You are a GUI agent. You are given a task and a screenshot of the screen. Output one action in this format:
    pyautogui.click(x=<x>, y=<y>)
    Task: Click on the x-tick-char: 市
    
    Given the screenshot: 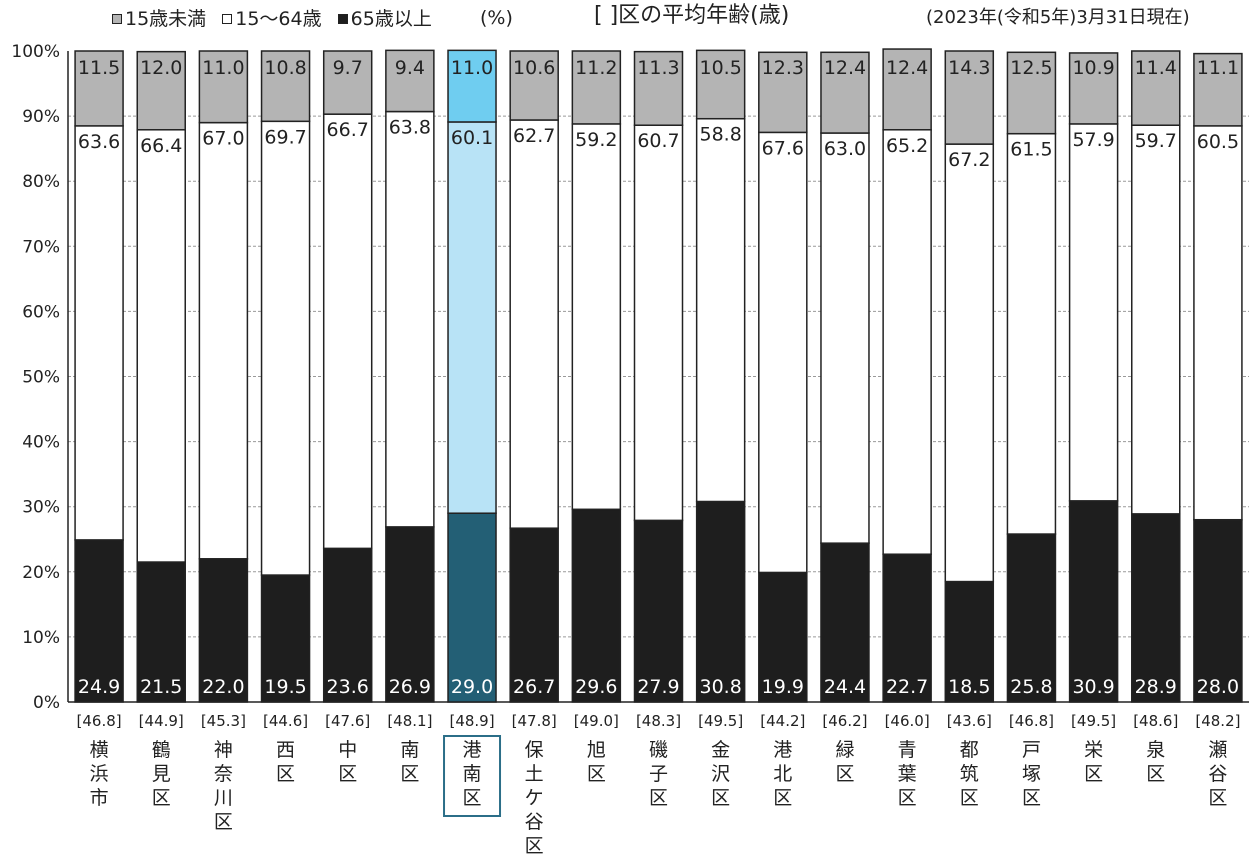 What is the action you would take?
    pyautogui.click(x=99, y=798)
    